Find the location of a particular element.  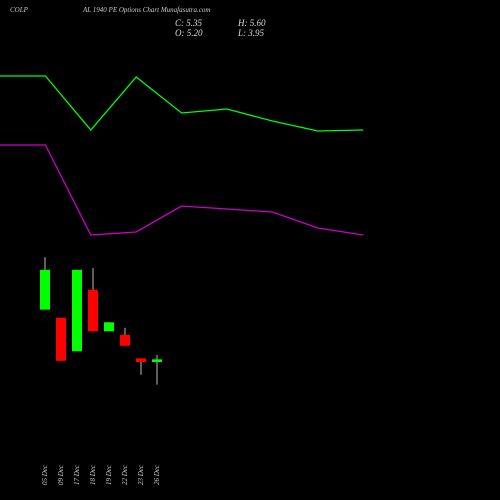

summary-close: C: 5.35 is located at coordinates (189, 23).